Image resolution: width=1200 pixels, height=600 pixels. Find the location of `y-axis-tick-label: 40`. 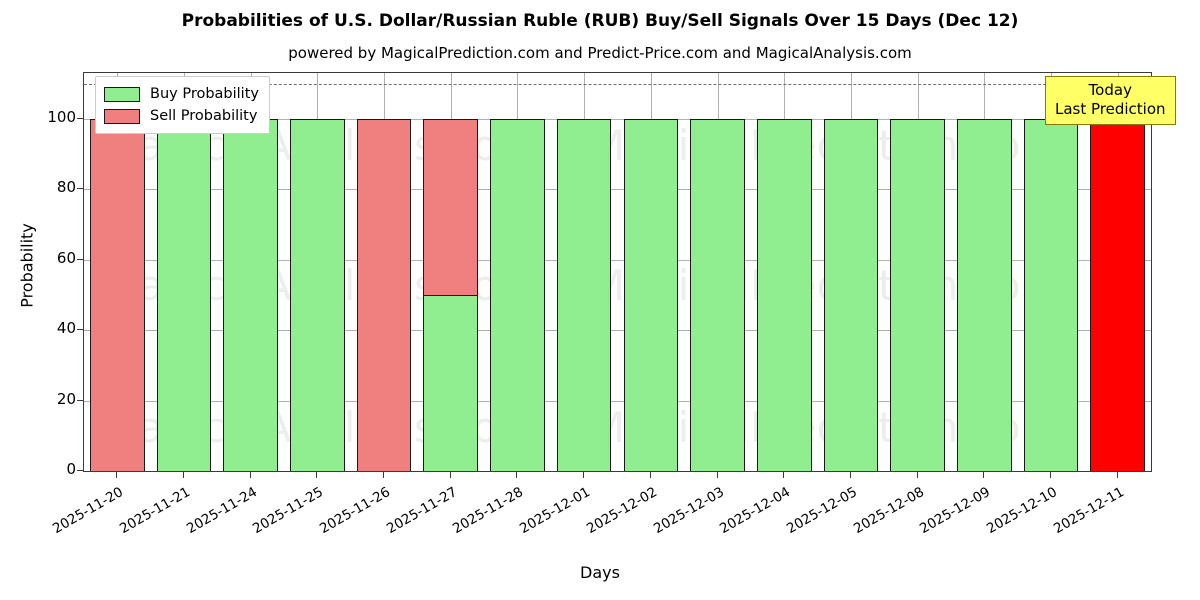

y-axis-tick-label: 40 is located at coordinates (66, 328).